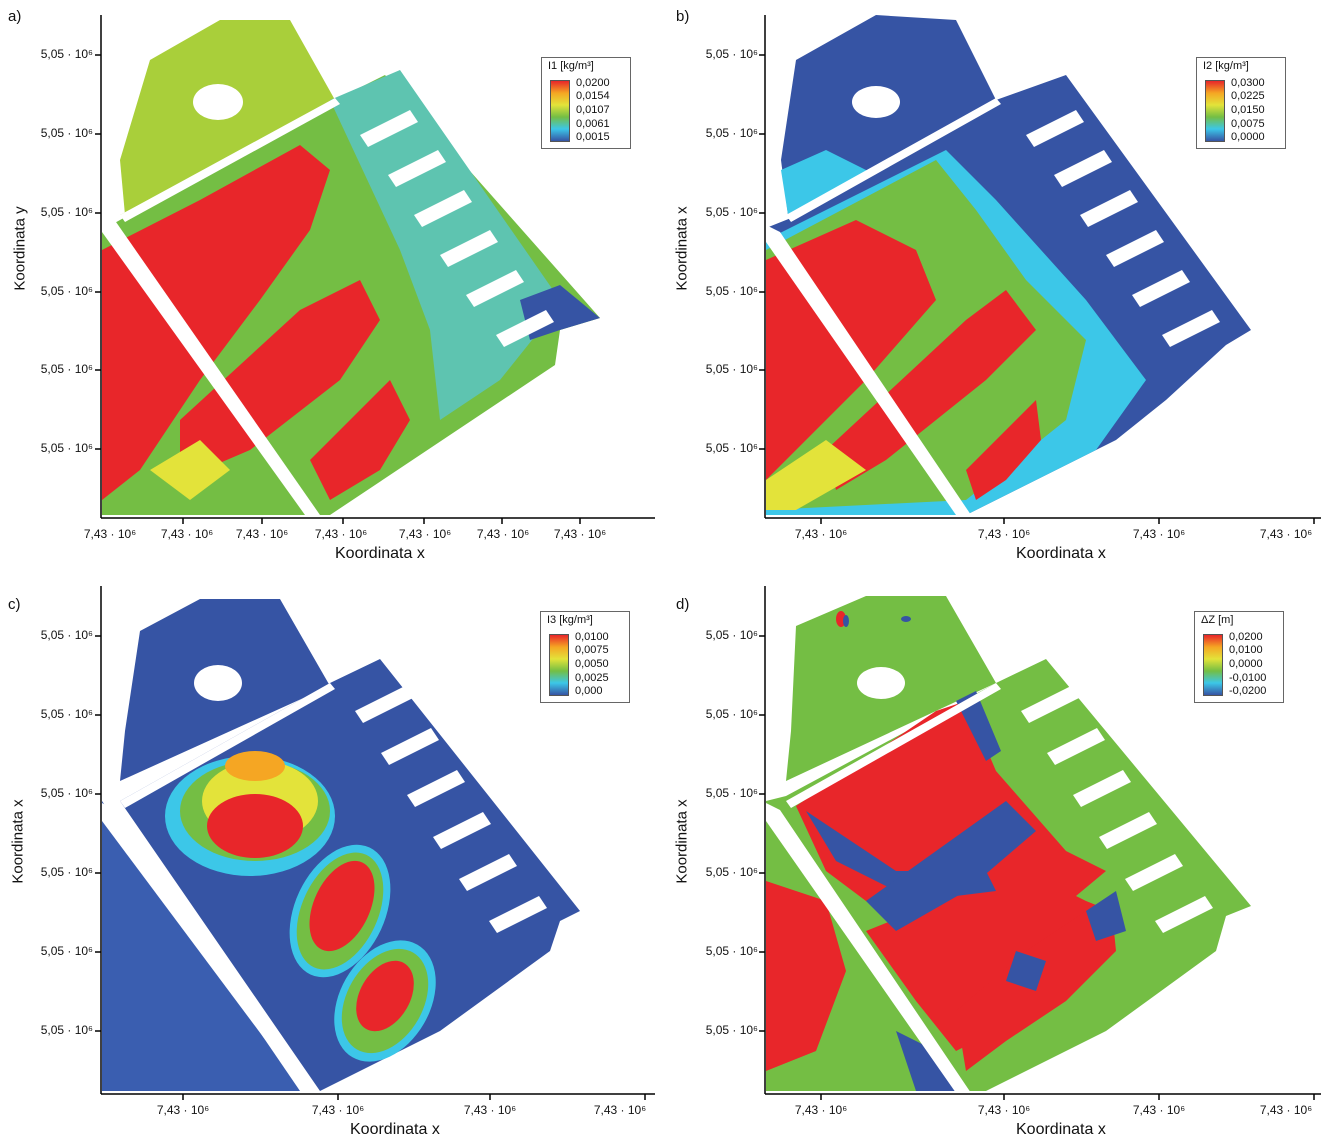 The height and width of the screenshot is (1142, 1333). Describe the element at coordinates (14, 604) in the screenshot. I see `panel-label: c)` at that location.